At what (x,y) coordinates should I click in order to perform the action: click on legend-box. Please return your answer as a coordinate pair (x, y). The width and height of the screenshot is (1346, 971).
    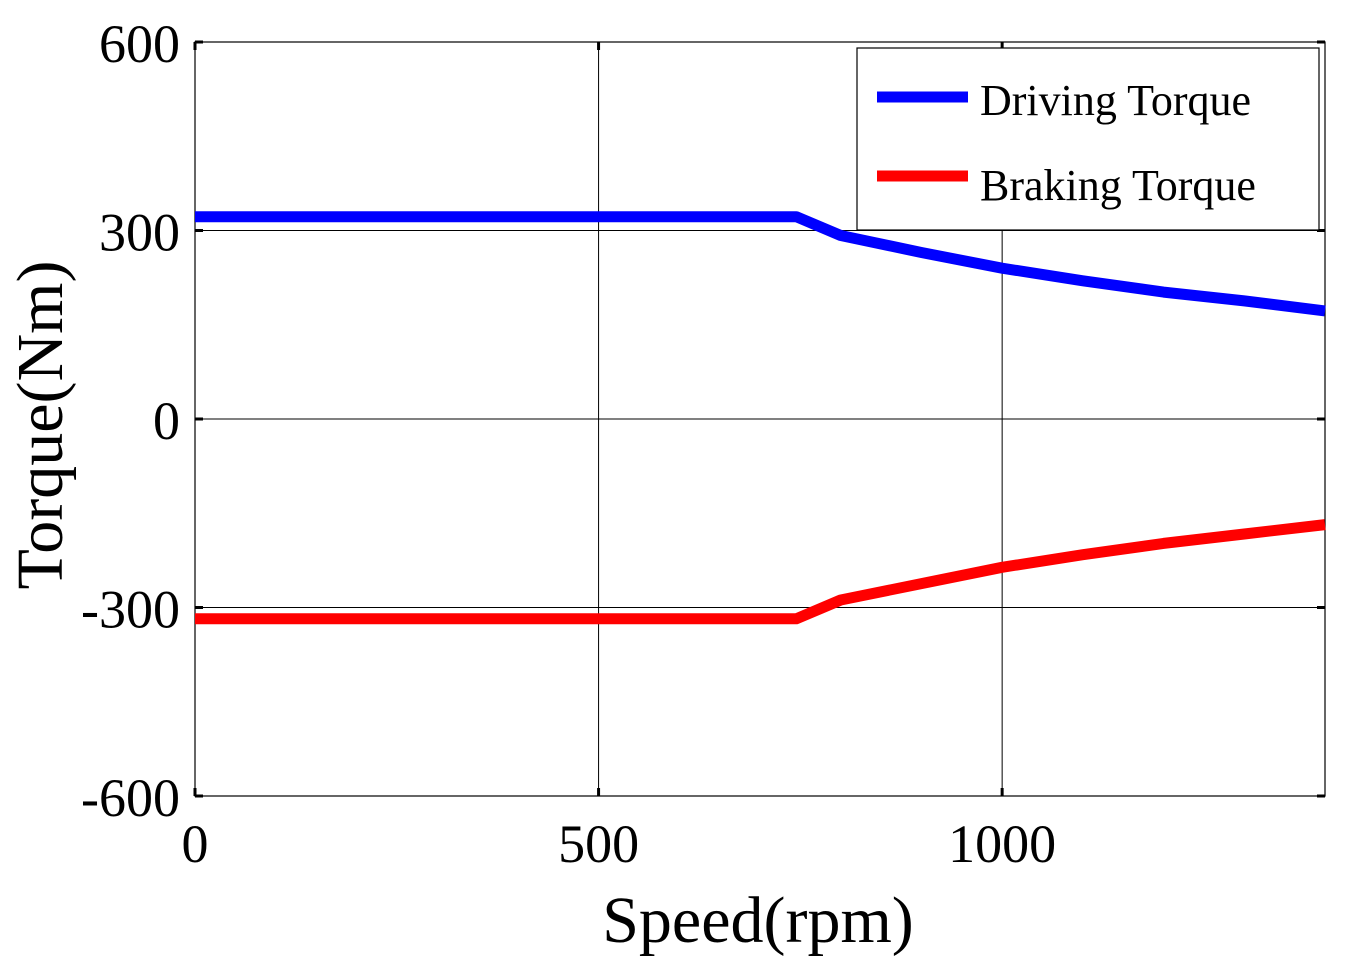
    Looking at the image, I should click on (1088, 139).